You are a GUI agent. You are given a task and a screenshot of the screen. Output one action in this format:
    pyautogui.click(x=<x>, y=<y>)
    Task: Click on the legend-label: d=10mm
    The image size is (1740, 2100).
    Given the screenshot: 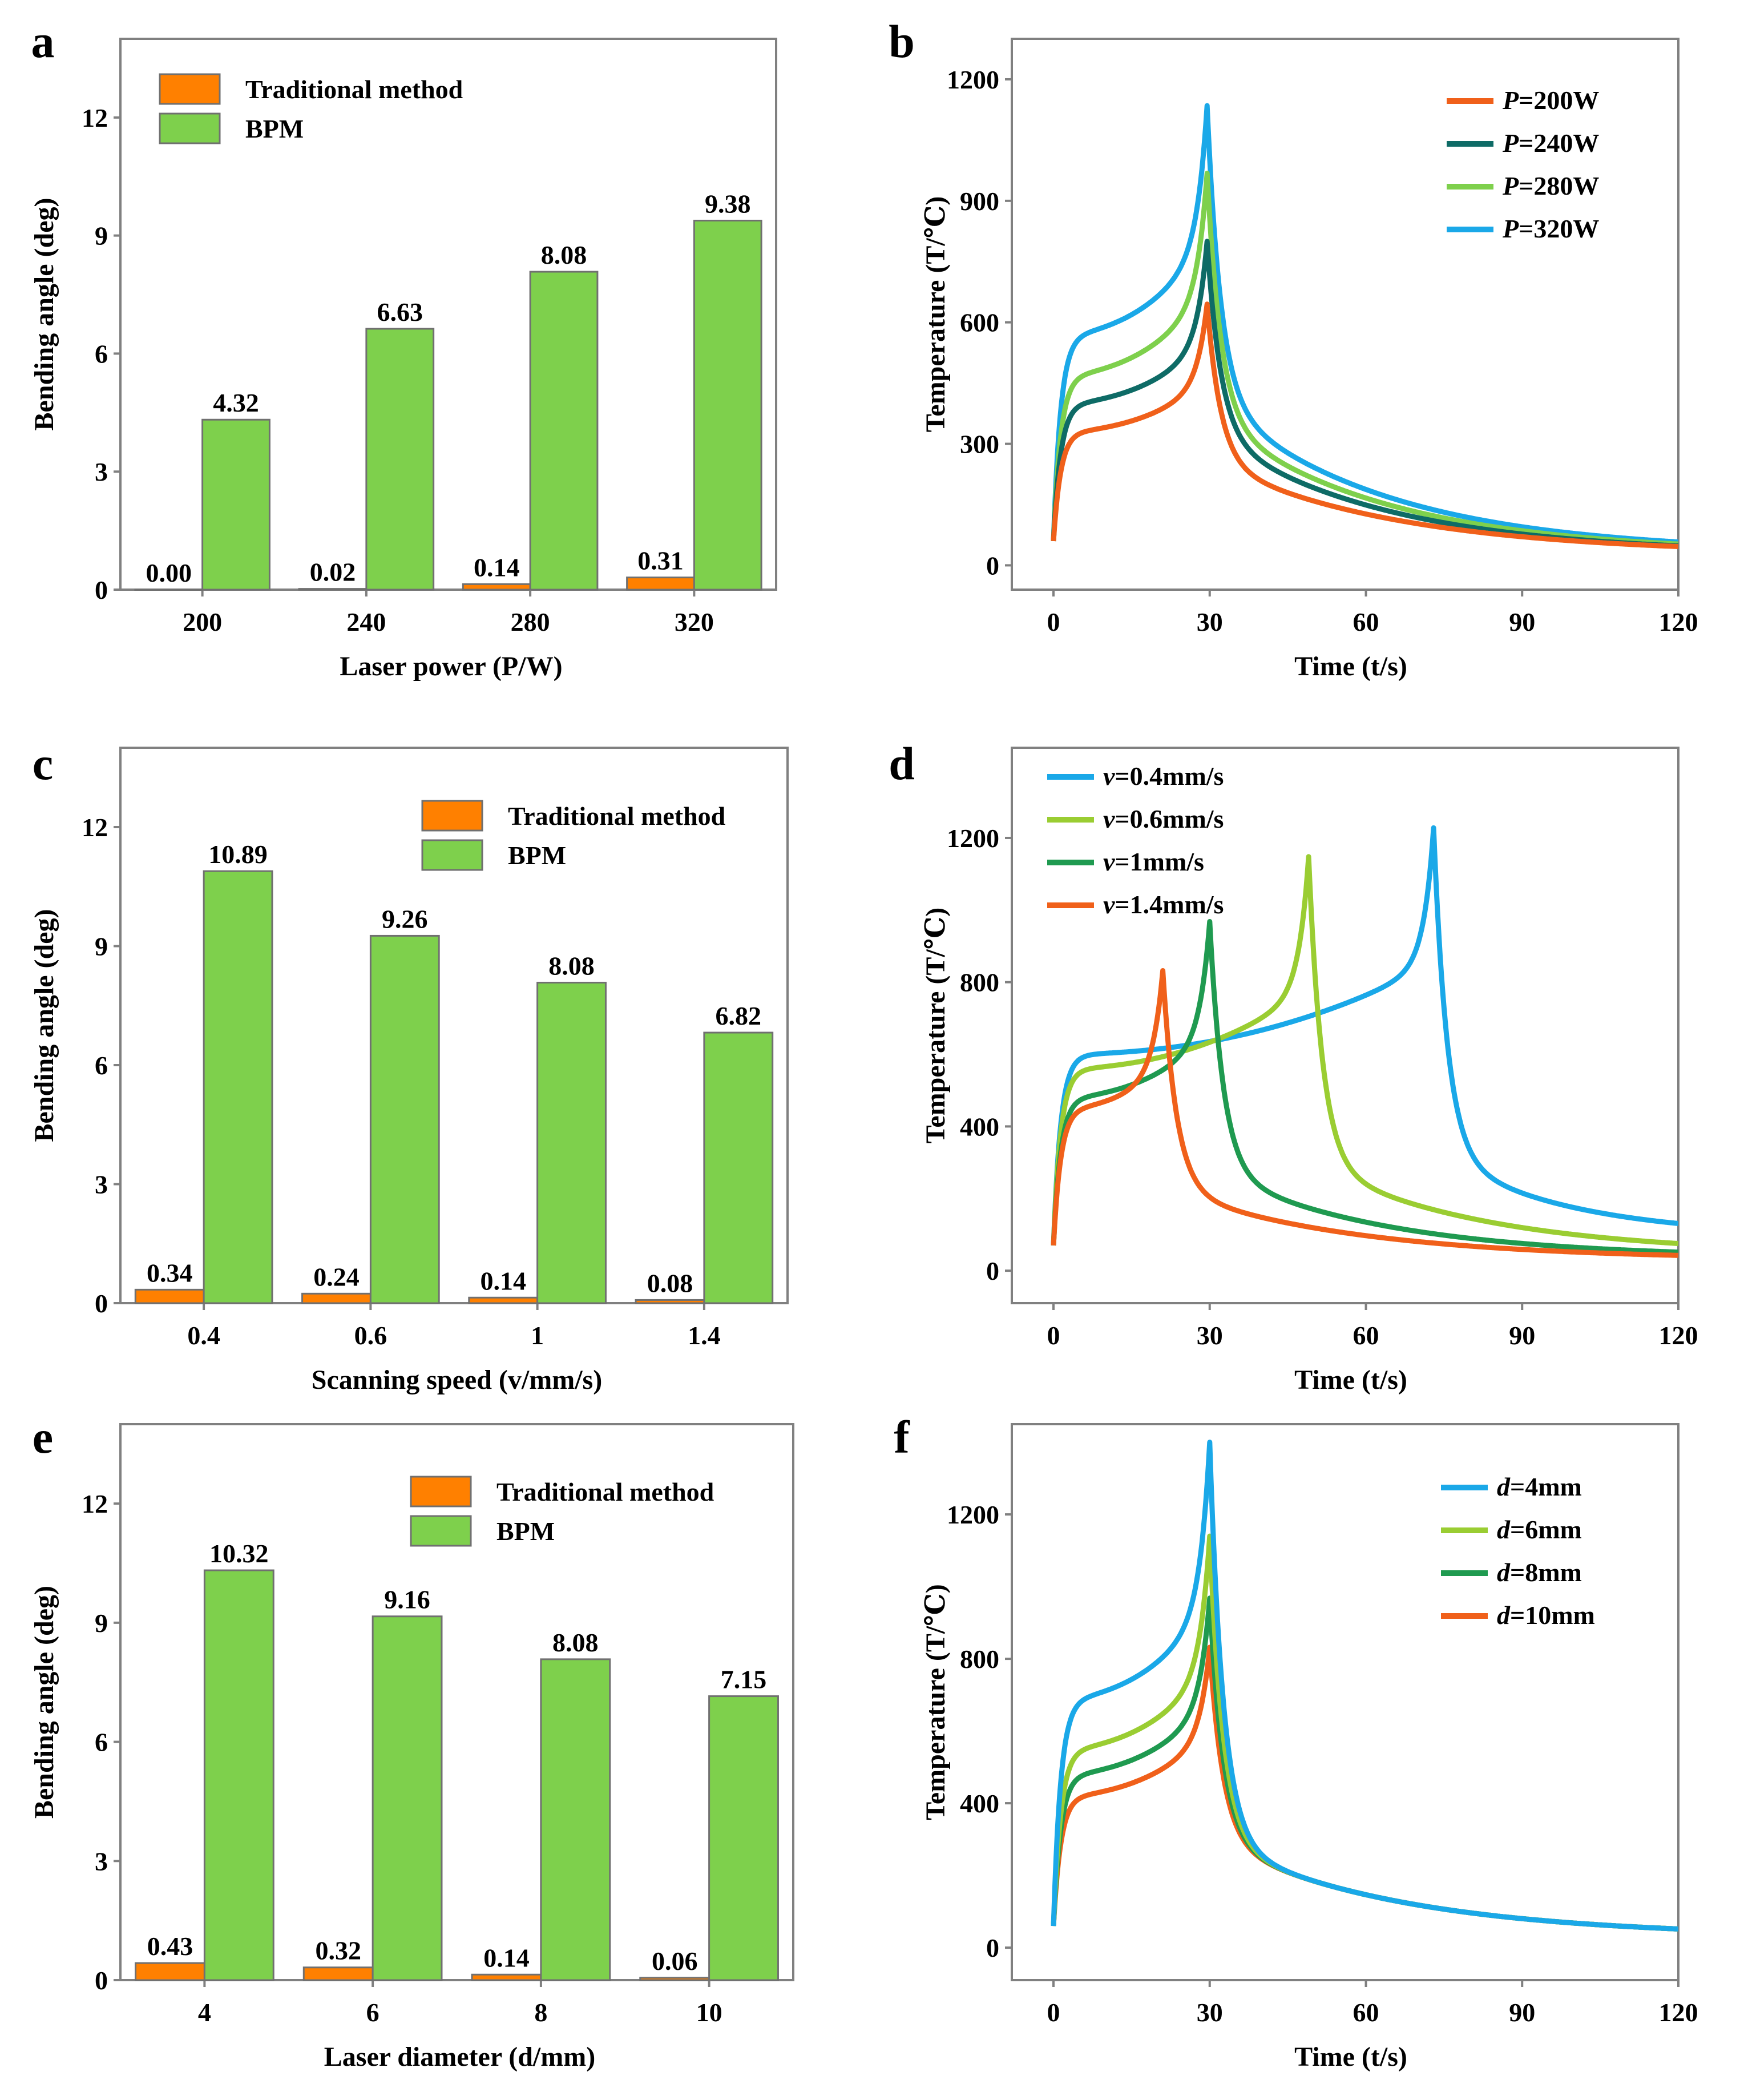 What is the action you would take?
    pyautogui.click(x=1546, y=1615)
    